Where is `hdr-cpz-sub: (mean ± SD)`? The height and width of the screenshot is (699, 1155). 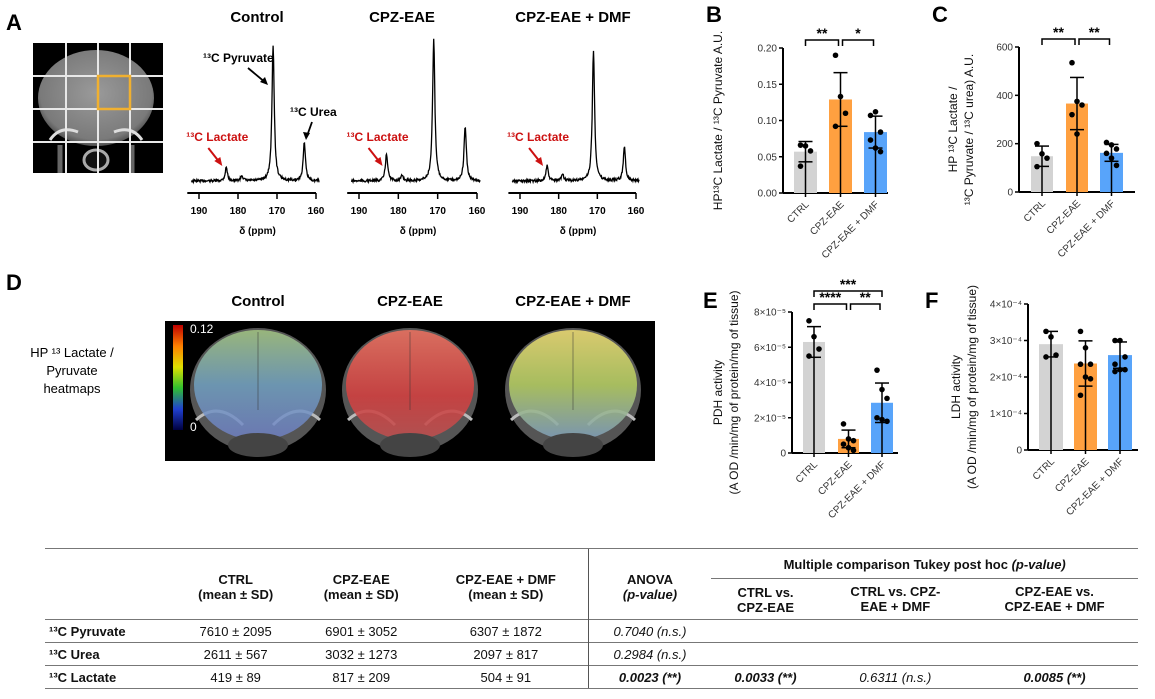
hdr-cpz-sub: (mean ± SD) is located at coordinates (361, 594).